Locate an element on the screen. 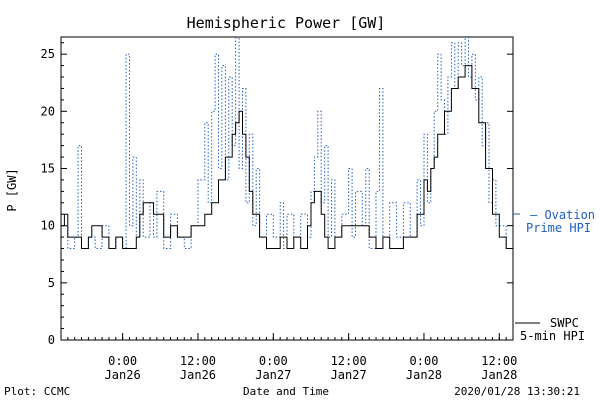 This screenshot has height=400, width=600. y-tick-label: 5 is located at coordinates (51, 283).